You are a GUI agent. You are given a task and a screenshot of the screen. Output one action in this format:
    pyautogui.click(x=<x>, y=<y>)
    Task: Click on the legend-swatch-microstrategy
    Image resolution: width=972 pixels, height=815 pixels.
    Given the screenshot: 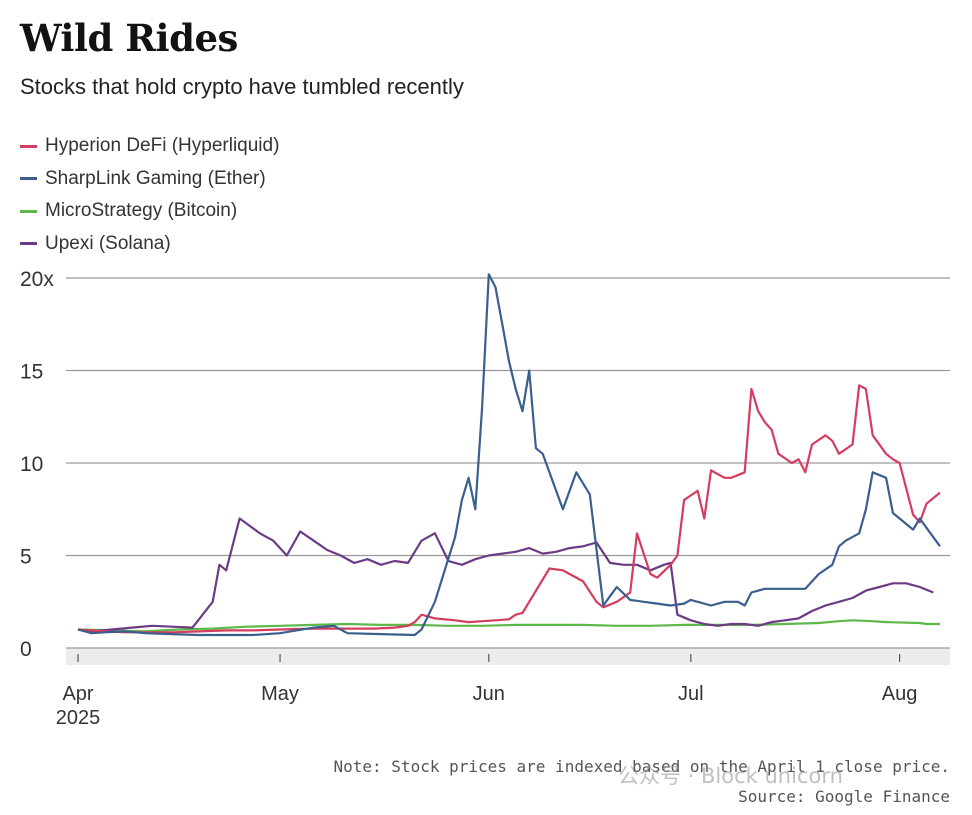 What is the action you would take?
    pyautogui.click(x=28, y=211)
    